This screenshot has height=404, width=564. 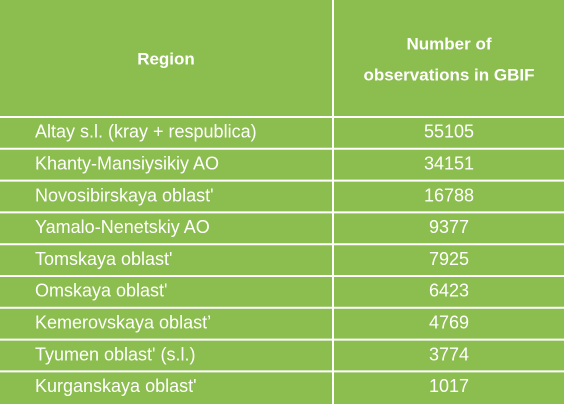 I want to click on count-cell: 3774, so click(x=449, y=354).